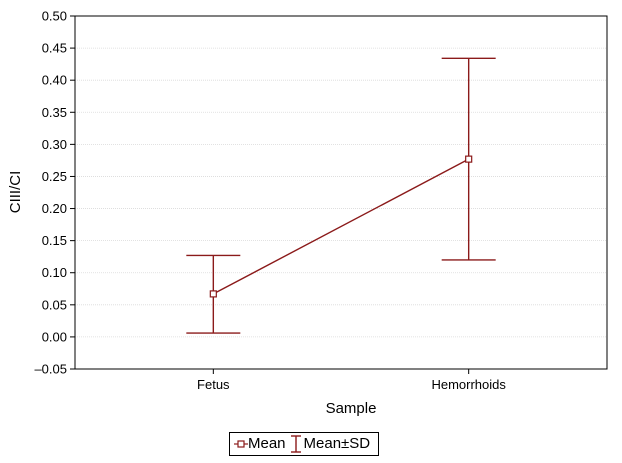 This screenshot has width=622, height=463. I want to click on y-tick-label: 0.15, so click(54, 240).